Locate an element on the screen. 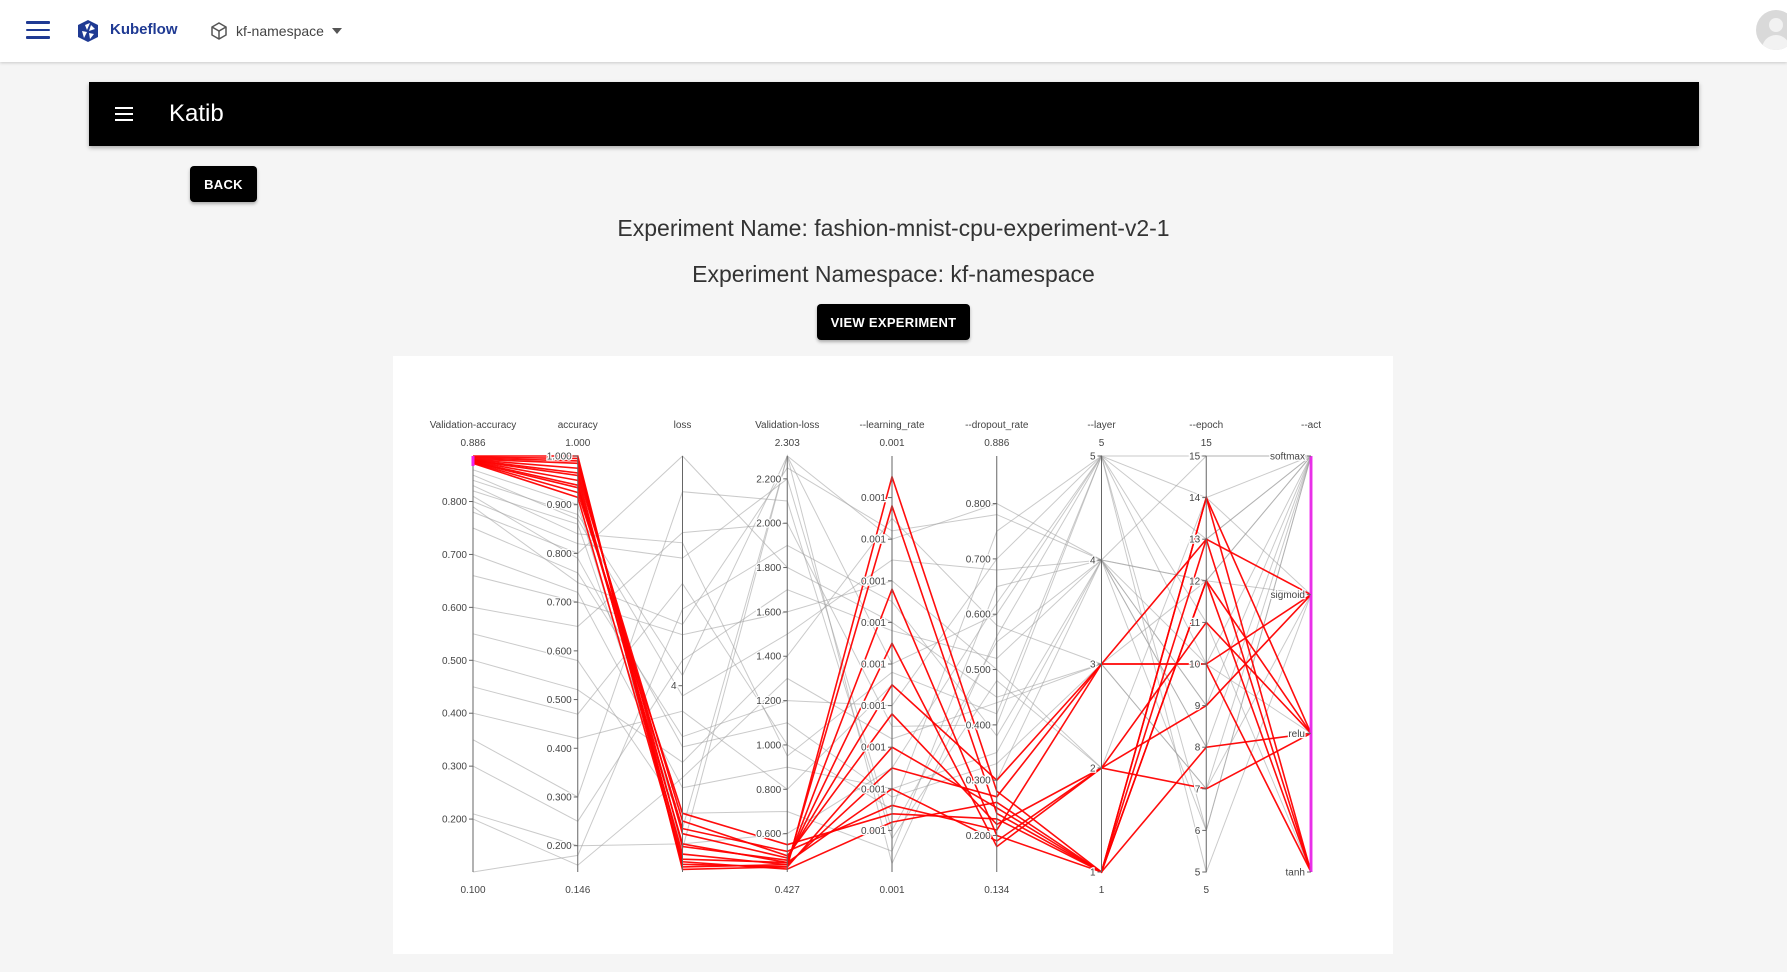 The image size is (1787, 972). axis-tick-label-6-2: 3 is located at coordinates (1093, 665).